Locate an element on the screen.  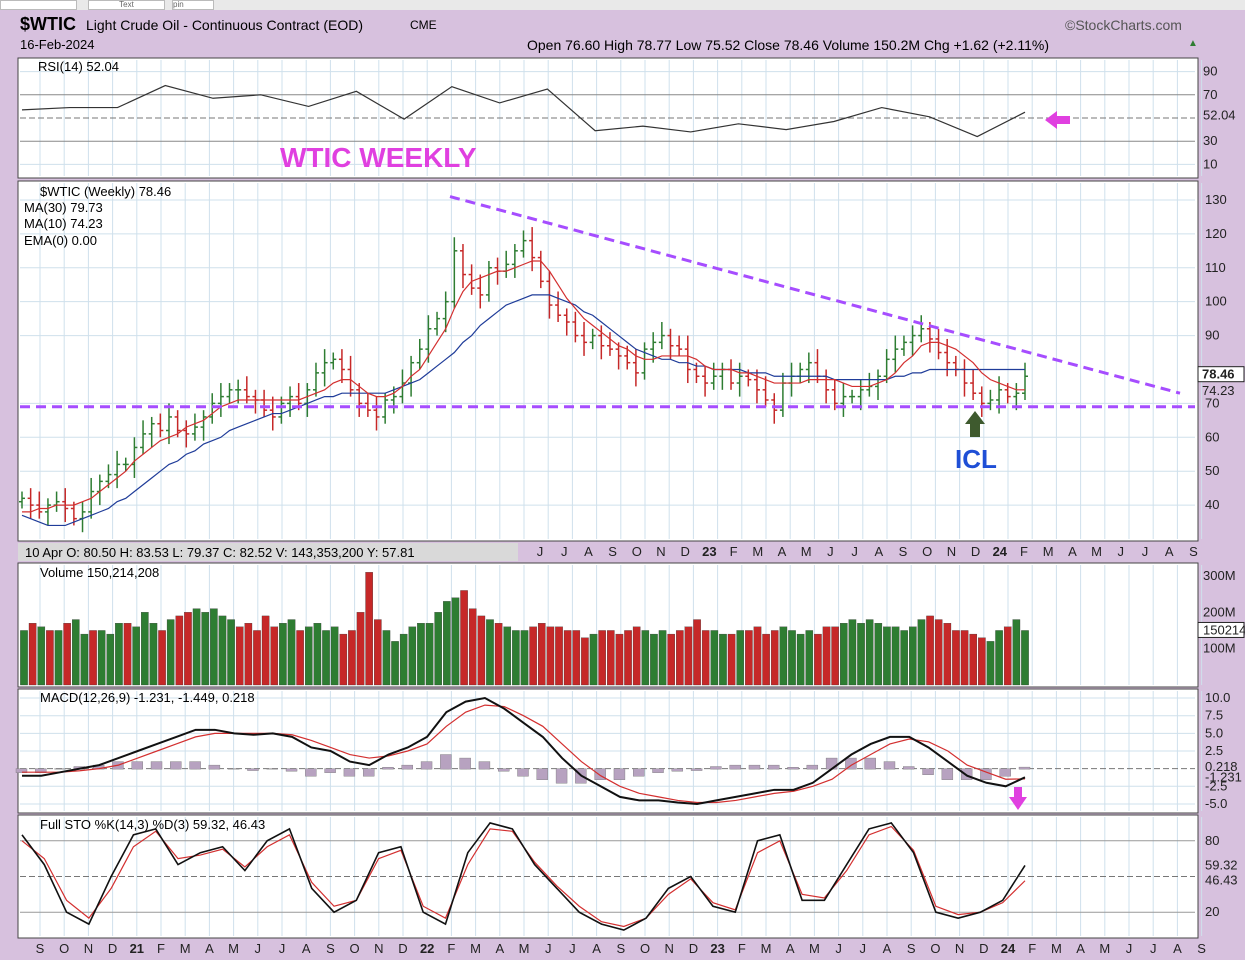
volume-tick-label: 200M is located at coordinates (1219, 611).